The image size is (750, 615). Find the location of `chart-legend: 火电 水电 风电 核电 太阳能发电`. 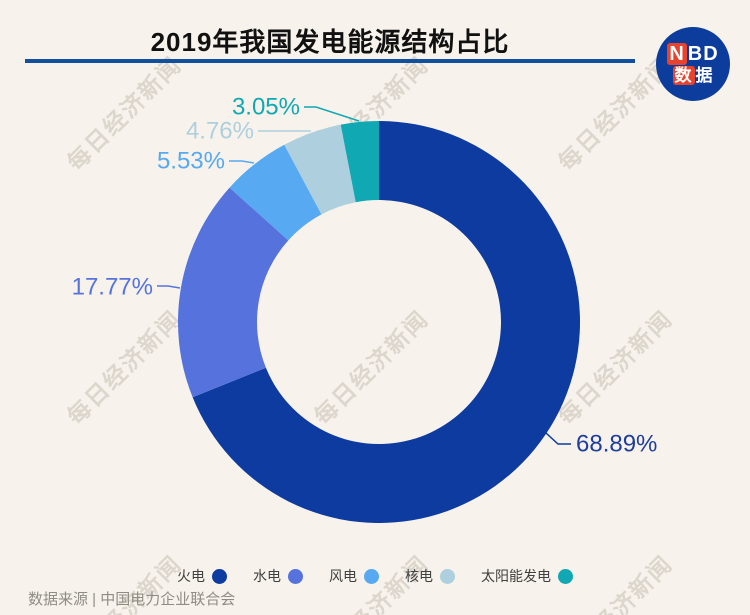

chart-legend: 火电 水电 风电 核电 太阳能发电 is located at coordinates (375, 576).